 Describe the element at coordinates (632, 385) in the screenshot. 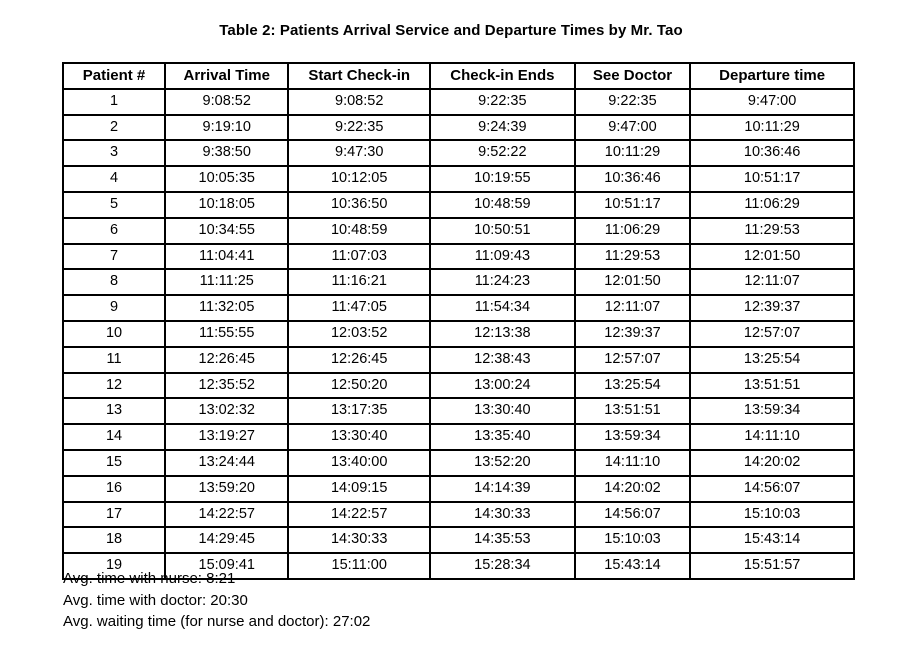

I see `table-cell: 13:25:54` at that location.